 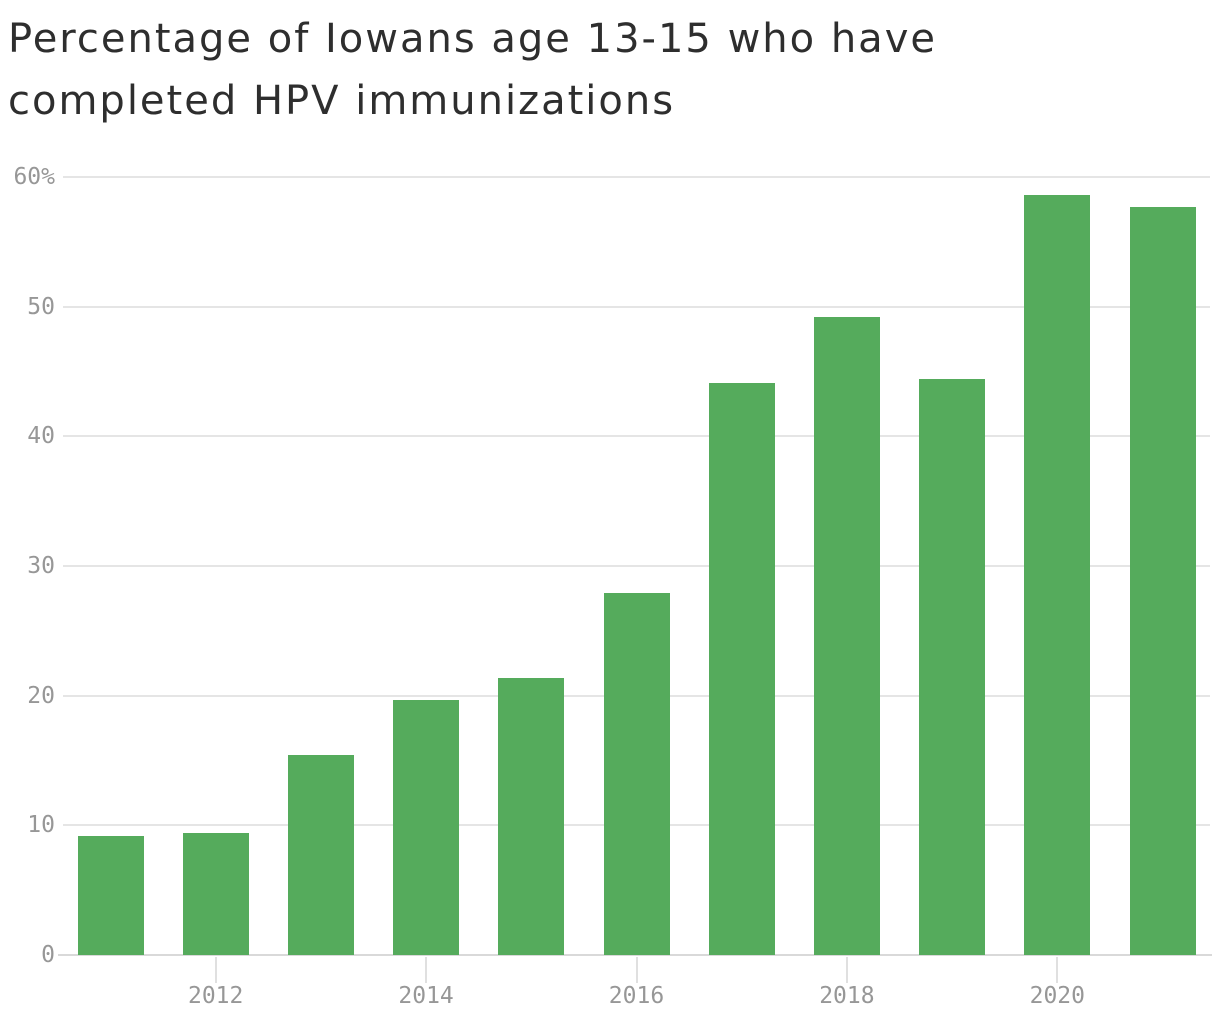 What do you see at coordinates (41, 695) in the screenshot?
I see `y-axis-tick-label: 20` at bounding box center [41, 695].